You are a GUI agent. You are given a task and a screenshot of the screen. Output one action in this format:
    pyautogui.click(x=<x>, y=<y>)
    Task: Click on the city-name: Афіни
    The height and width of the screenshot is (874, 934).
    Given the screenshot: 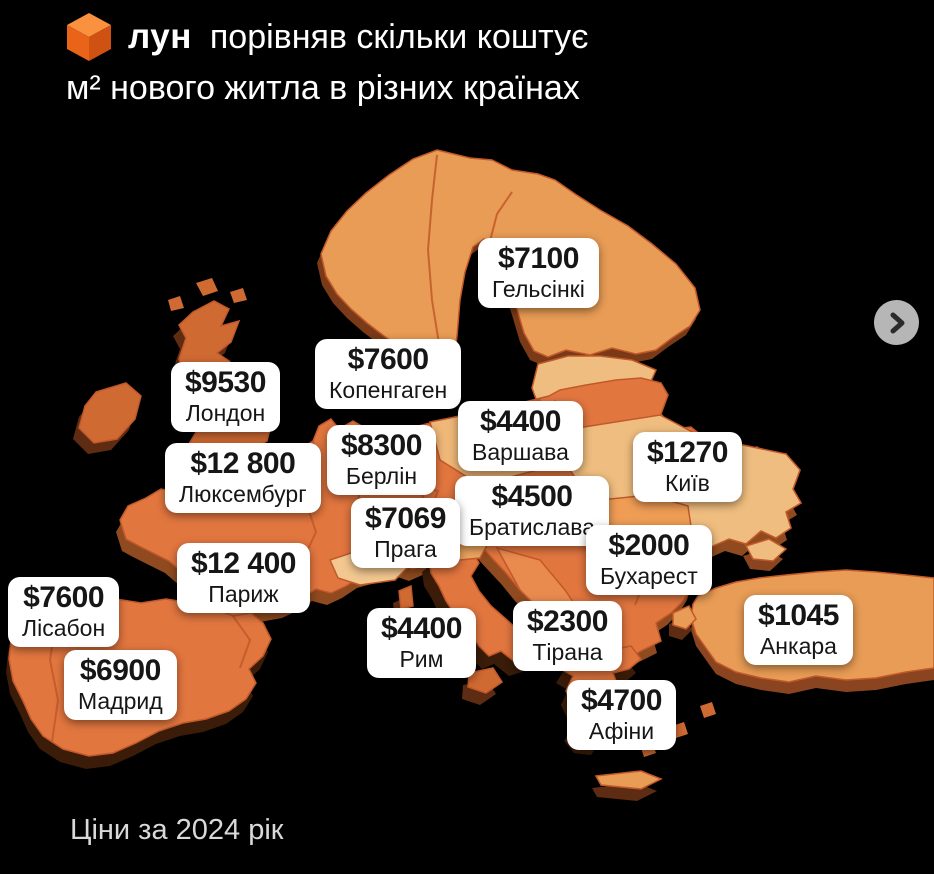 What is the action you would take?
    pyautogui.click(x=621, y=730)
    